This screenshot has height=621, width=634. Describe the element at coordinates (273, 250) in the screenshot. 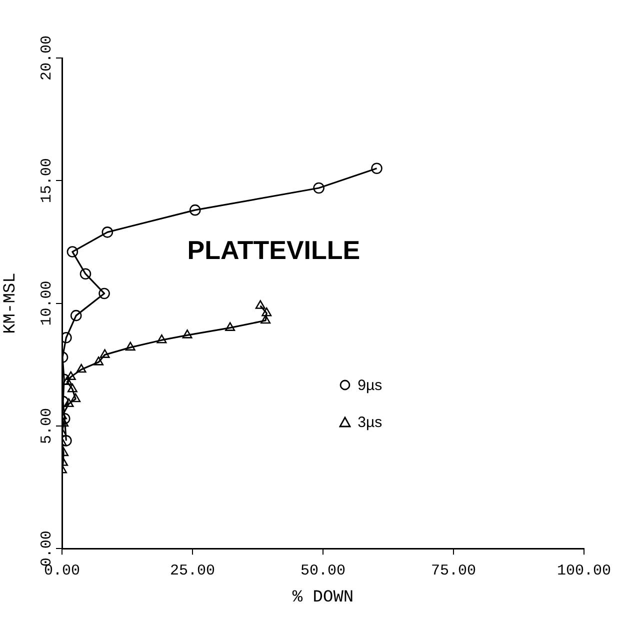

I see `text: PLATTEVILLE` at that location.